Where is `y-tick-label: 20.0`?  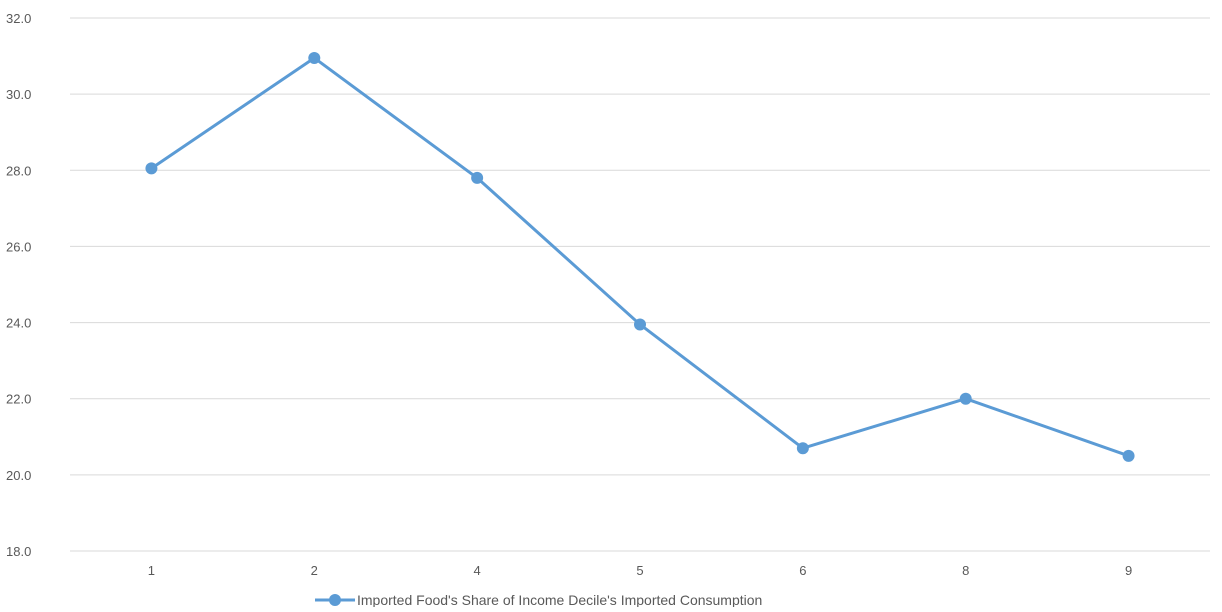 y-tick-label: 20.0 is located at coordinates (18, 475).